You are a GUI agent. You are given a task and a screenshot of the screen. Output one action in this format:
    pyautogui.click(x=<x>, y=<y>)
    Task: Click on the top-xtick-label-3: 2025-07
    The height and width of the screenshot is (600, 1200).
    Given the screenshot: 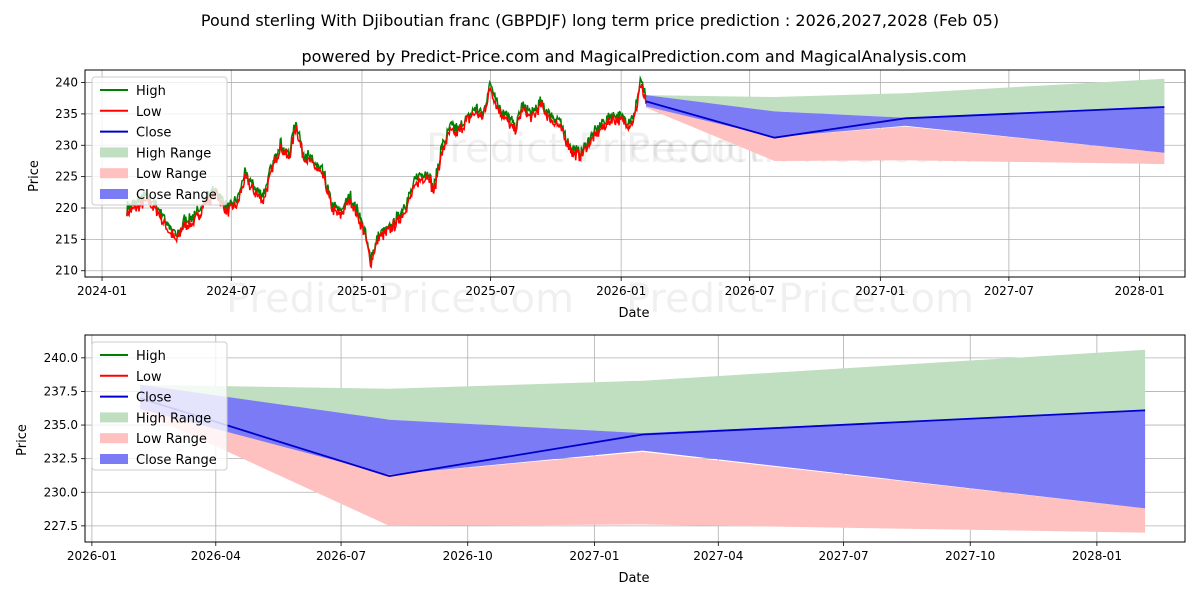 What is the action you would take?
    pyautogui.click(x=490, y=291)
    